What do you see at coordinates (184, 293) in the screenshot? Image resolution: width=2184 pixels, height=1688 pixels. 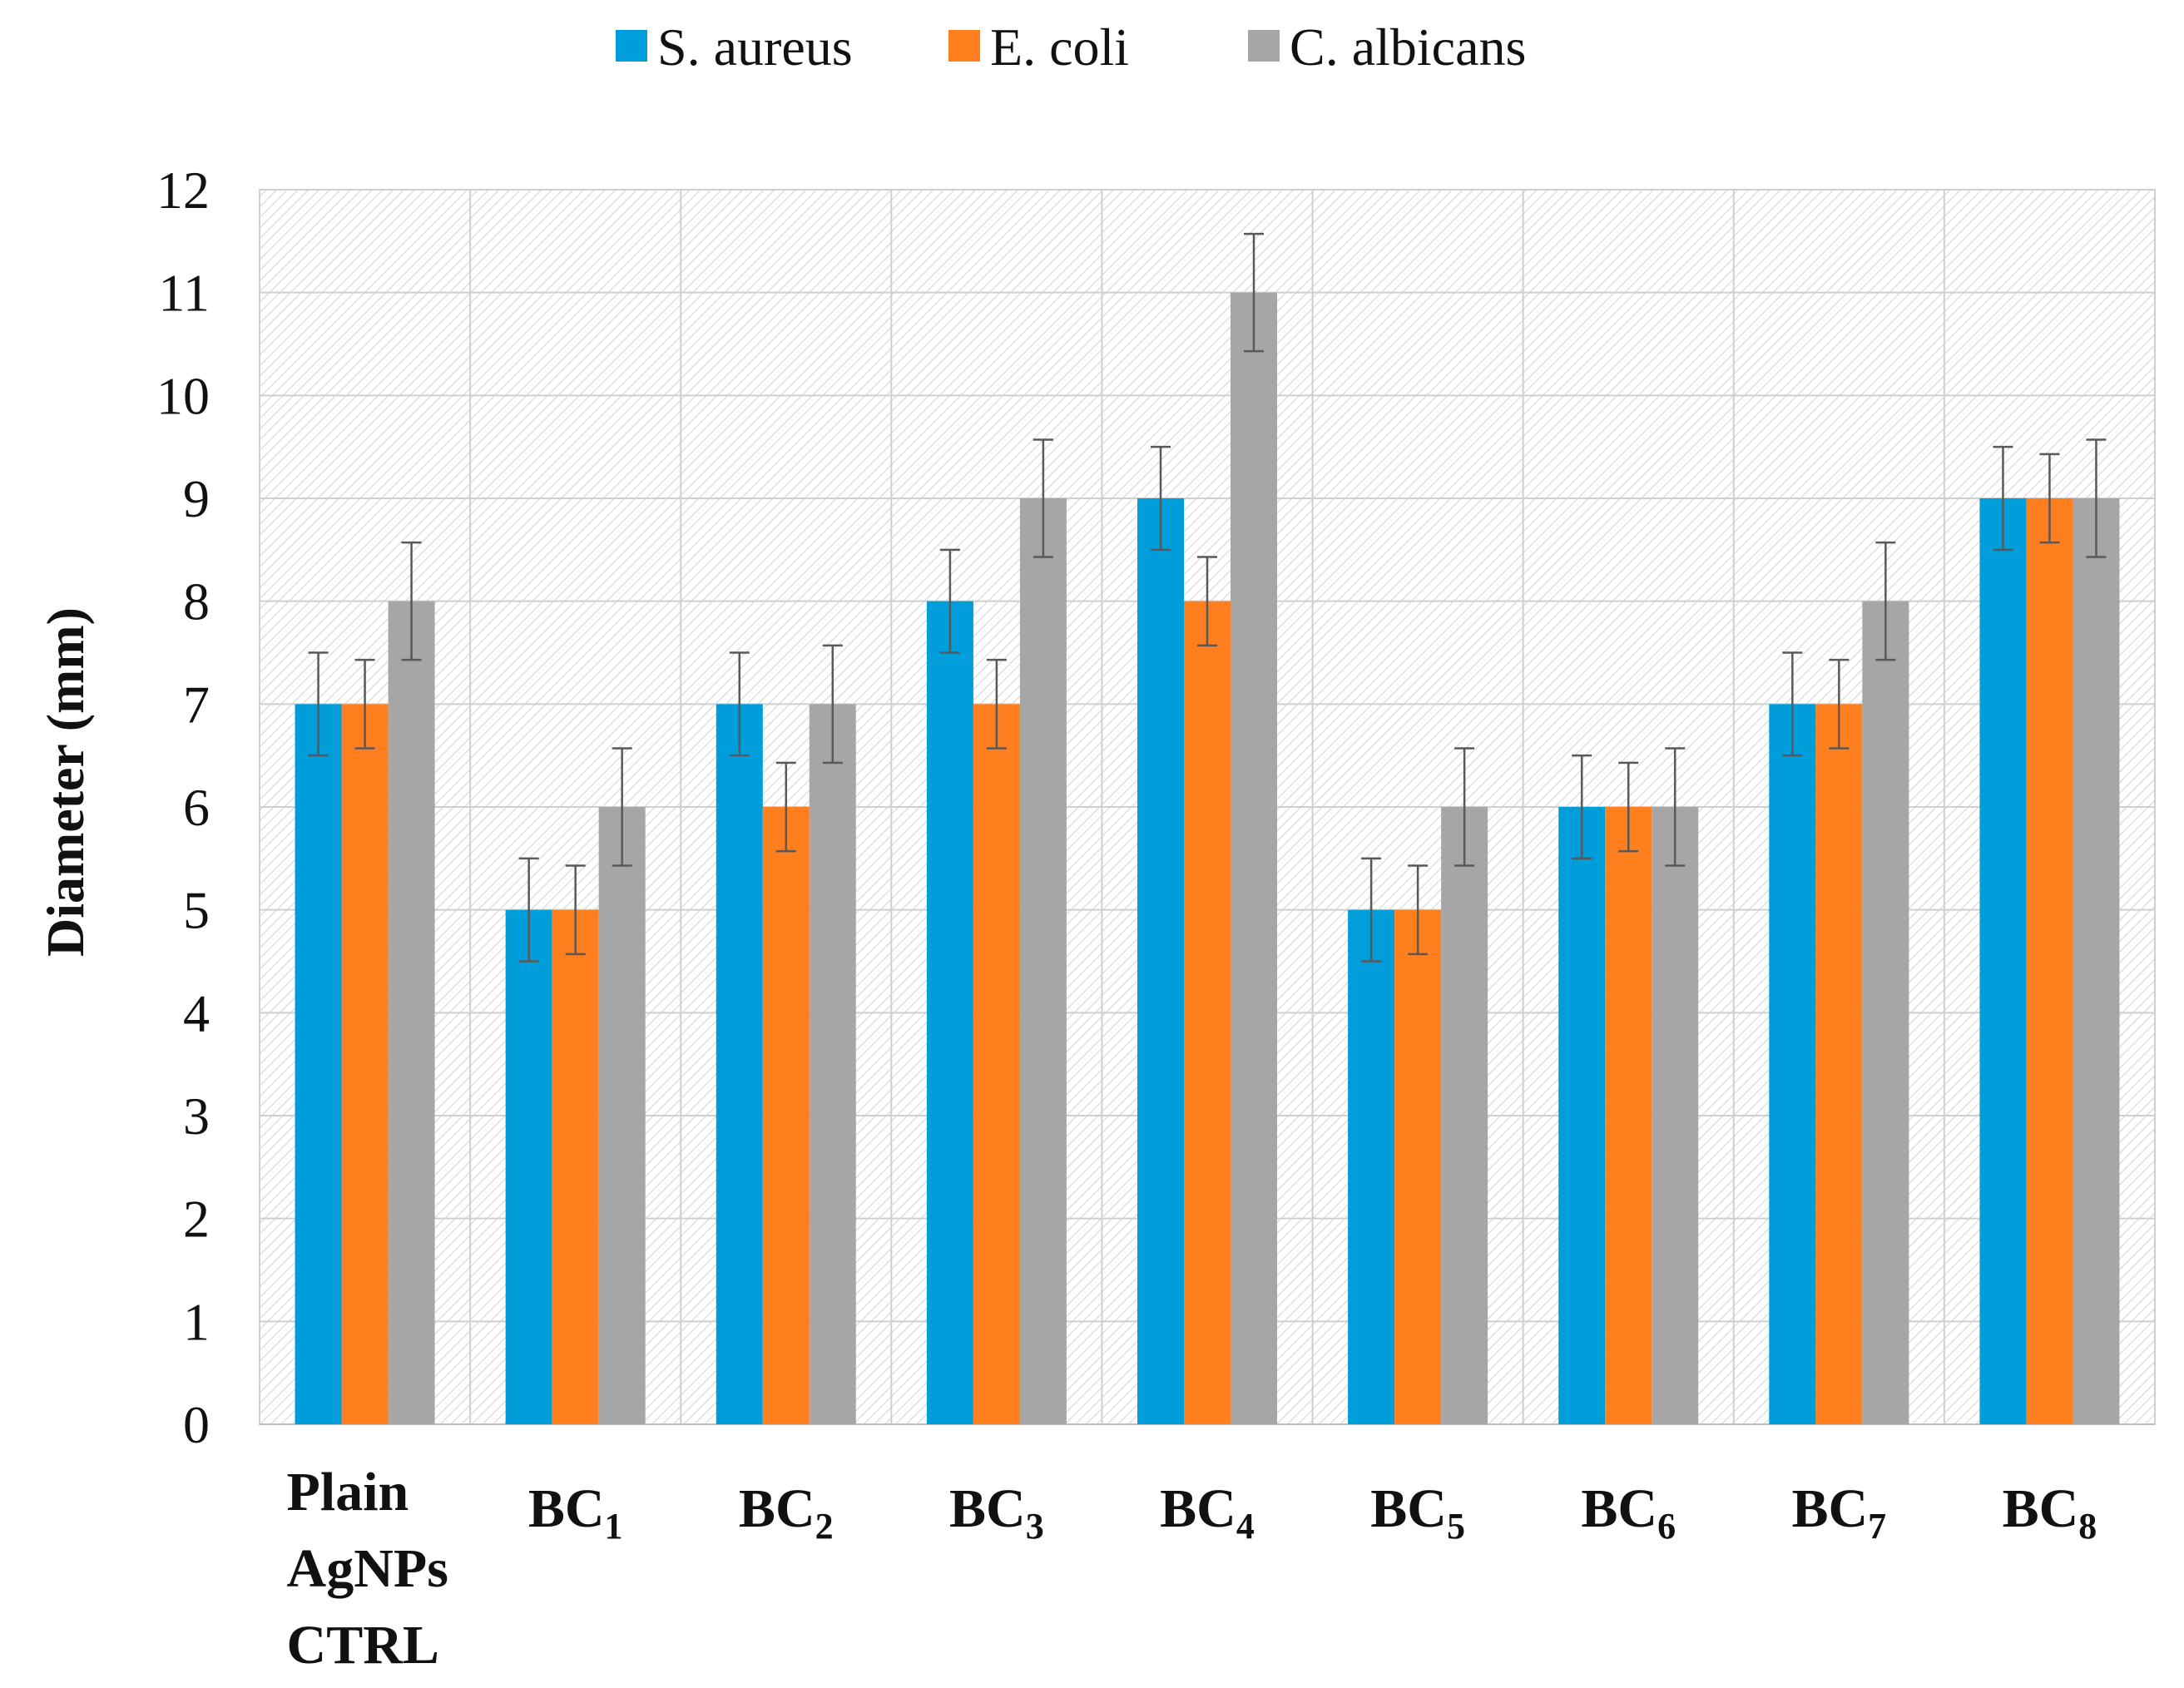 I see `y-tick-label: 11` at bounding box center [184, 293].